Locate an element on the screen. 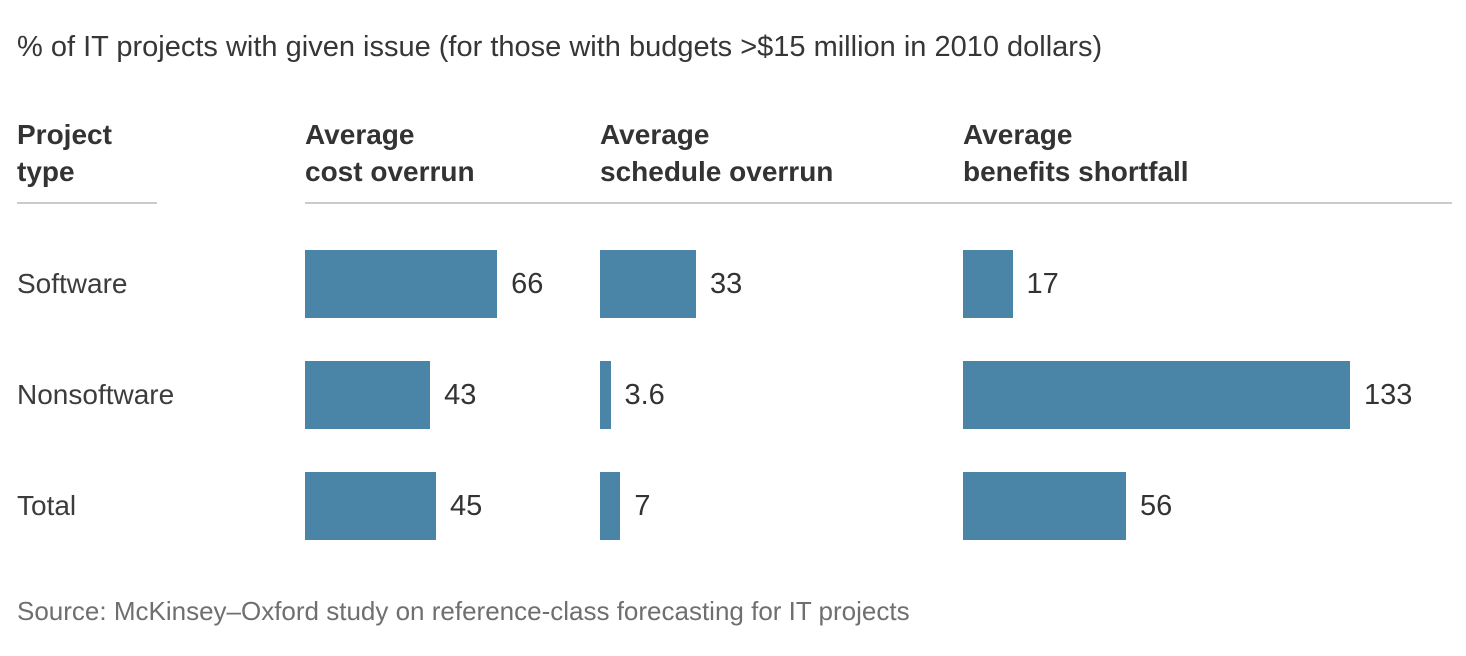 The image size is (1466, 656). column-header-project-type: Project type is located at coordinates (64, 153).